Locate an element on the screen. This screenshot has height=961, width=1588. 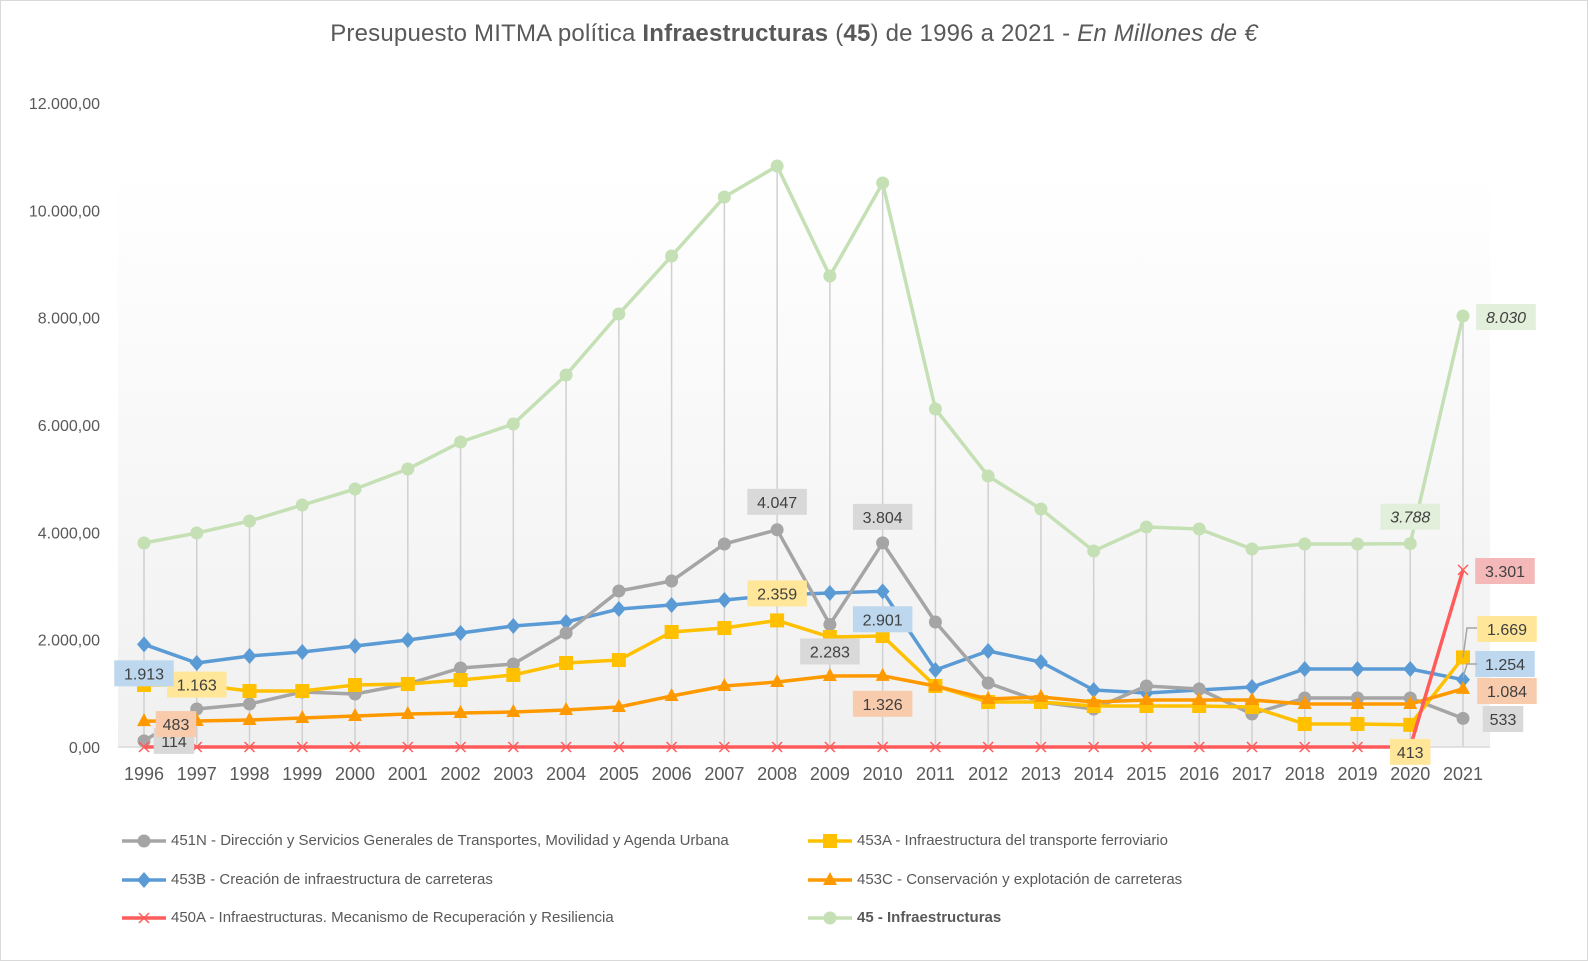
x-tick-label: 2002 is located at coordinates (461, 774).